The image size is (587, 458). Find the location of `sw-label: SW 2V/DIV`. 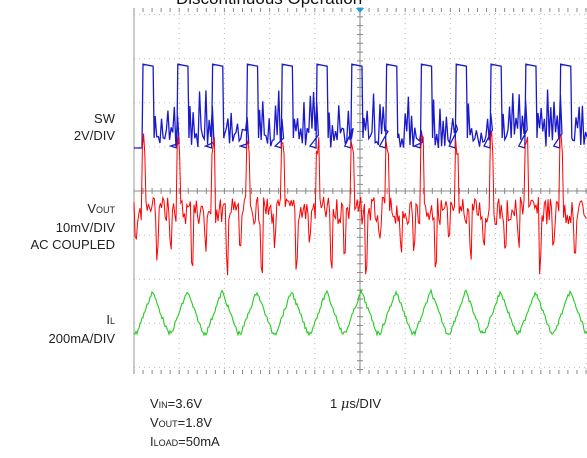

sw-label: SW 2V/DIV is located at coordinates (94, 127).